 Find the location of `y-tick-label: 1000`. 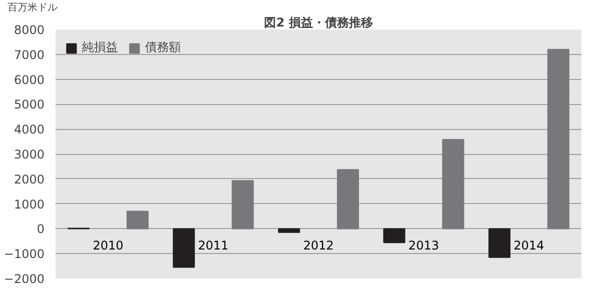

y-tick-label: 1000 is located at coordinates (29, 204).